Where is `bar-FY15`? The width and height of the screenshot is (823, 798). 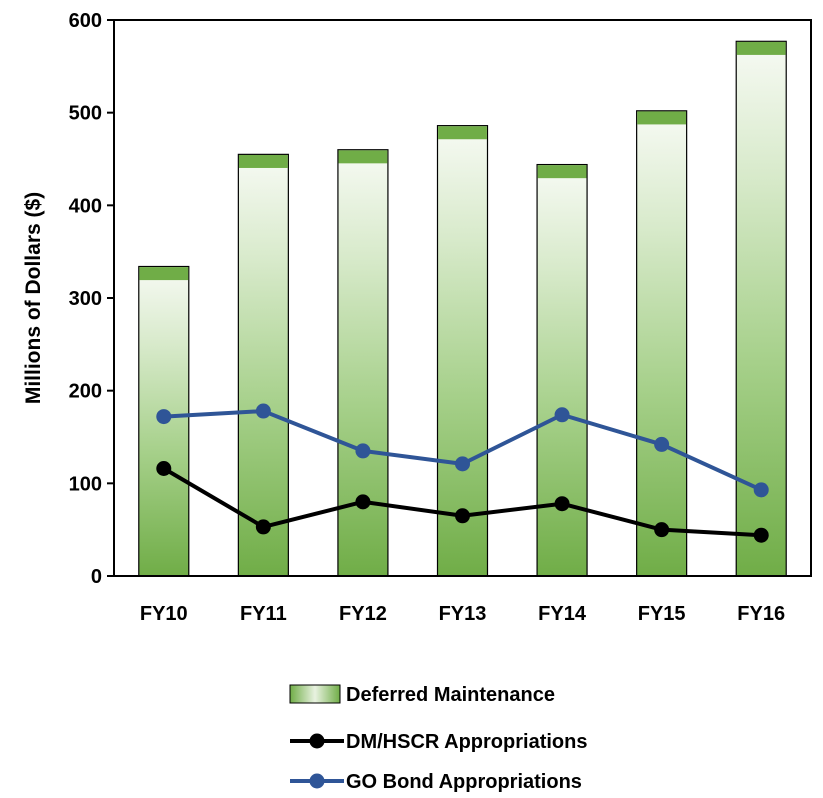
bar-FY15 is located at coordinates (662, 343).